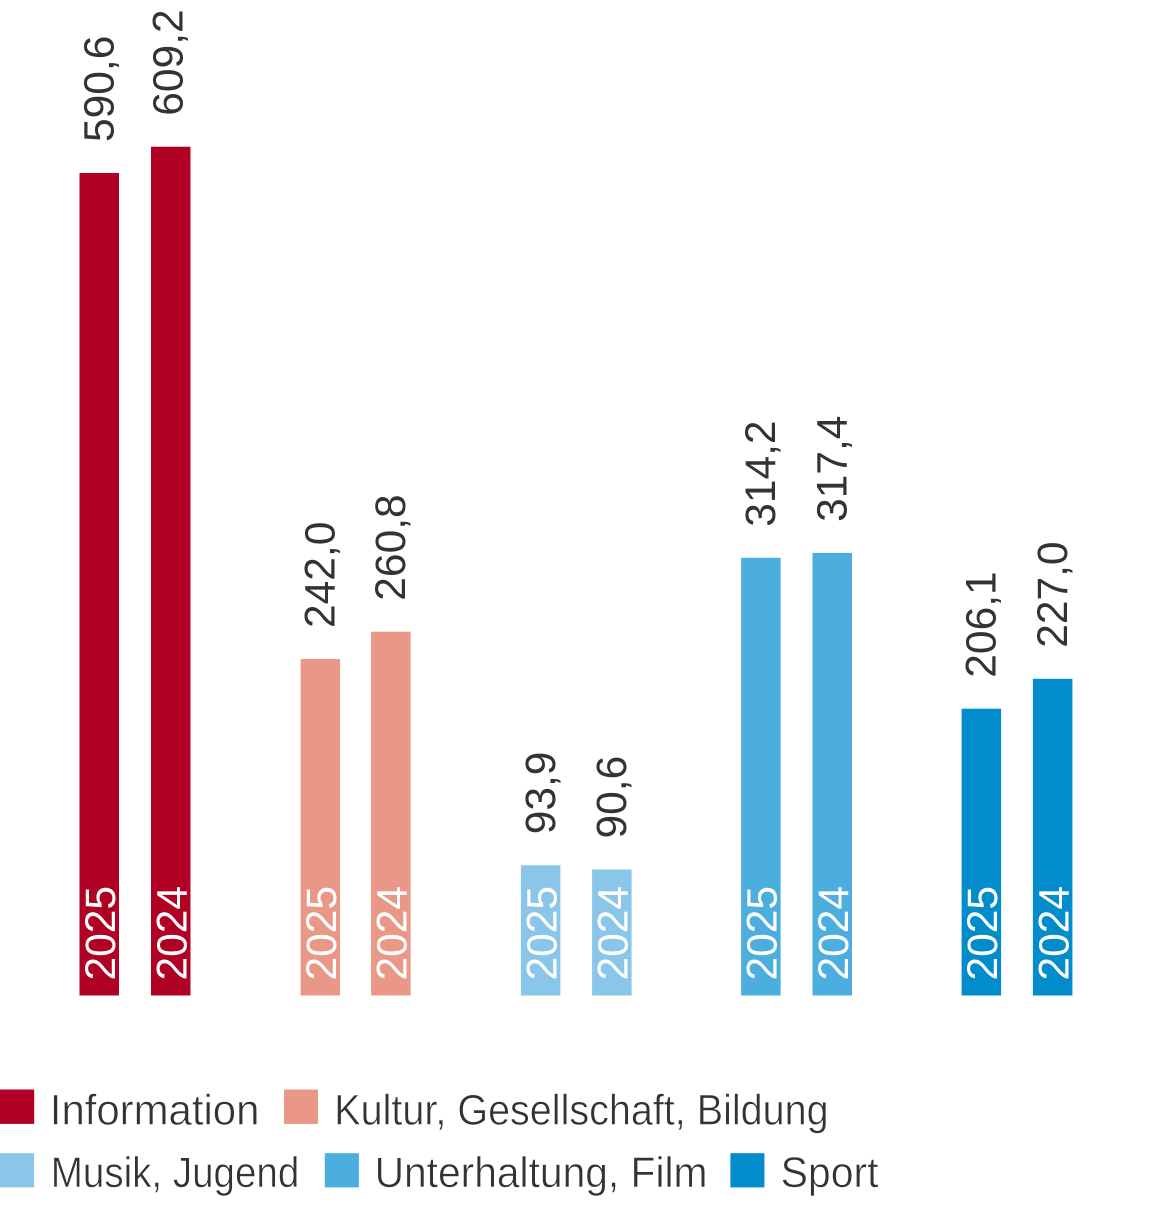 Image resolution: width=1150 pixels, height=1206 pixels. Describe the element at coordinates (832, 469) in the screenshot. I see `svg-text: 317,4` at that location.